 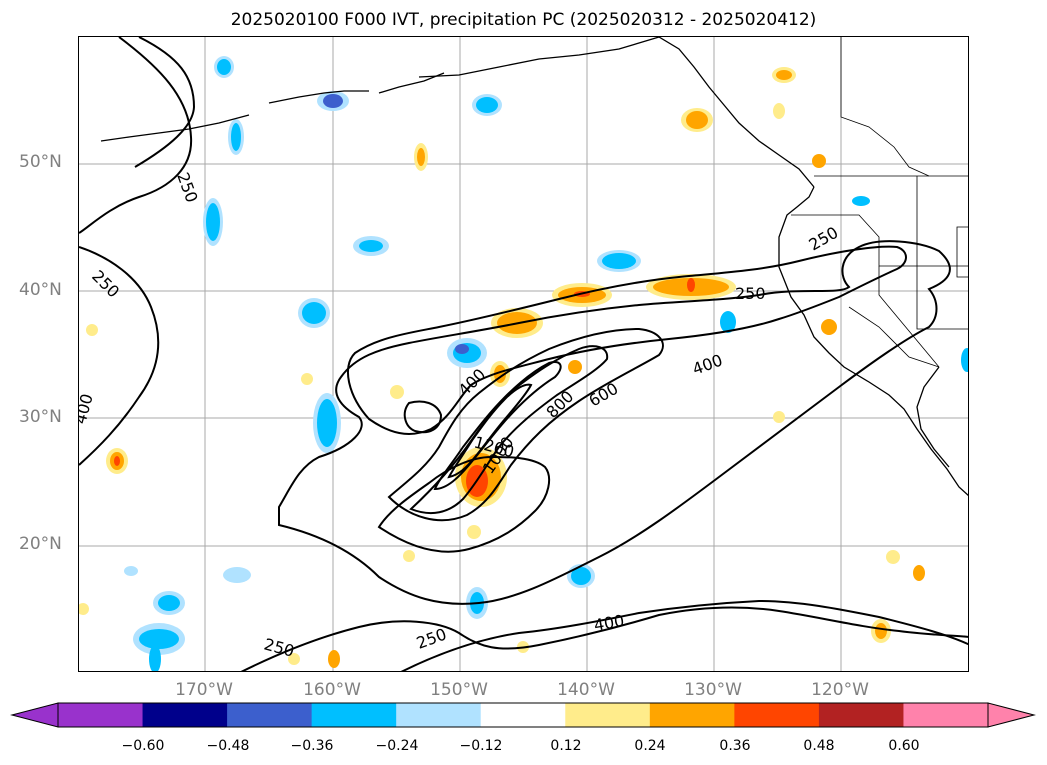 I want to click on ivt-blob, so click(x=423, y=417).